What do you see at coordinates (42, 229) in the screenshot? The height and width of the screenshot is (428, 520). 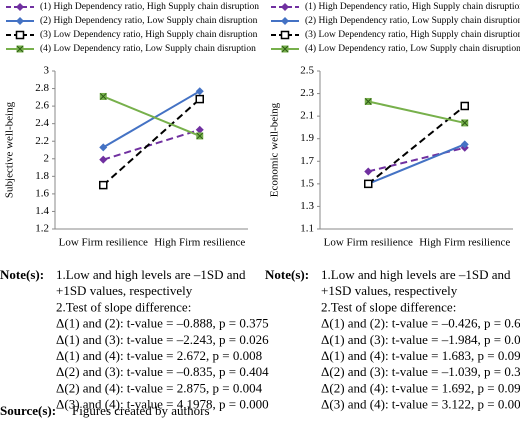 I see `y-tick-label: 1.2` at bounding box center [42, 229].